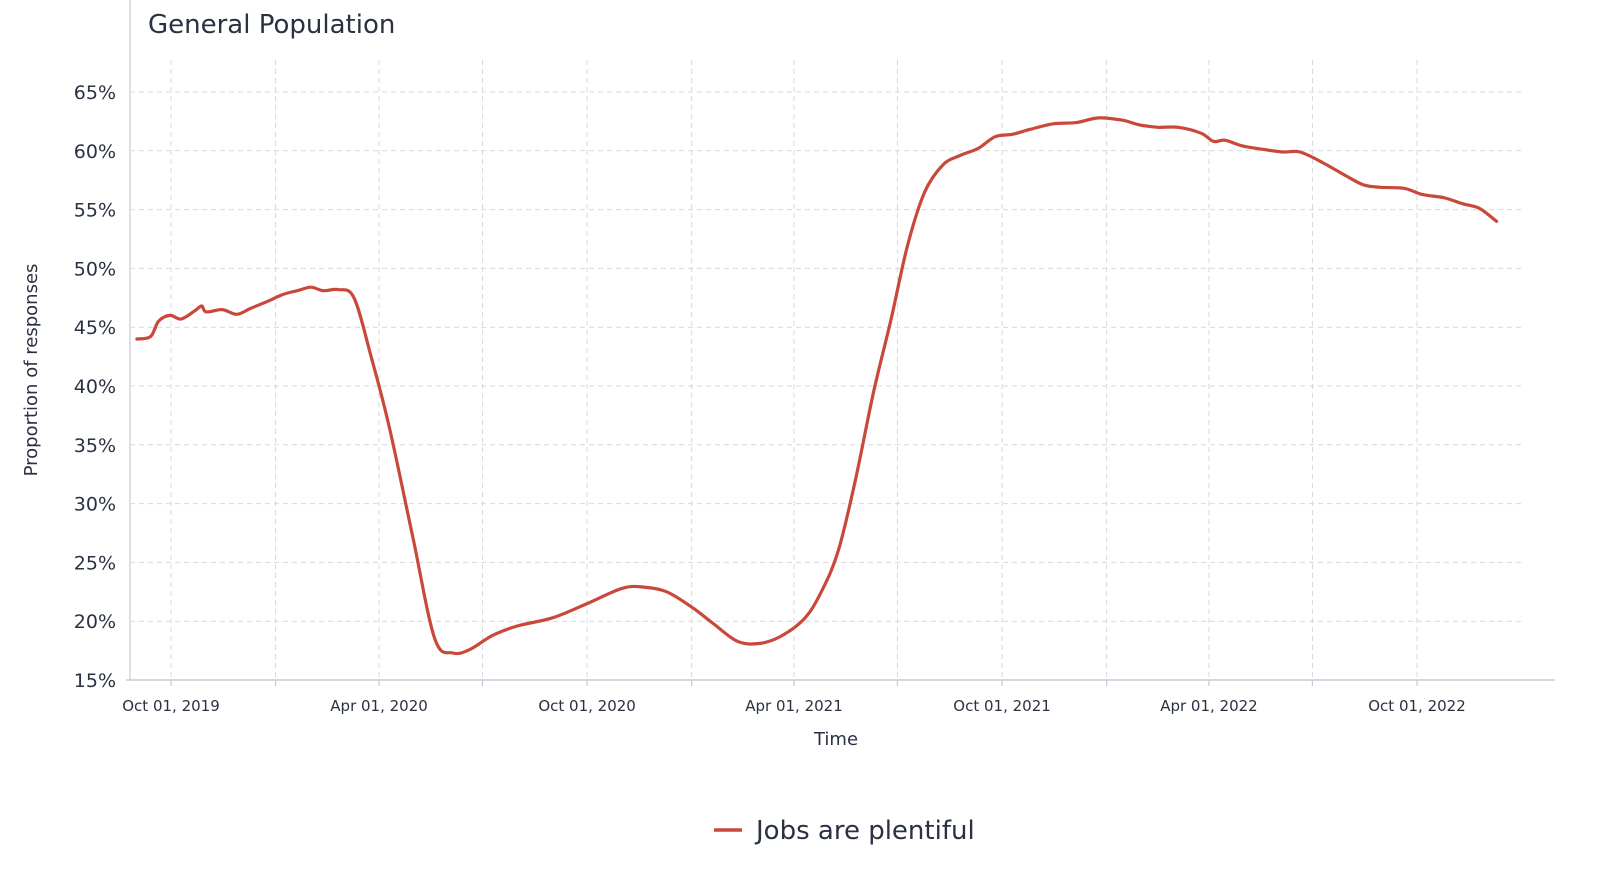 This screenshot has width=1600, height=880. Describe the element at coordinates (1209, 706) in the screenshot. I see `x-tick-label: Apr 01, 2022` at that location.